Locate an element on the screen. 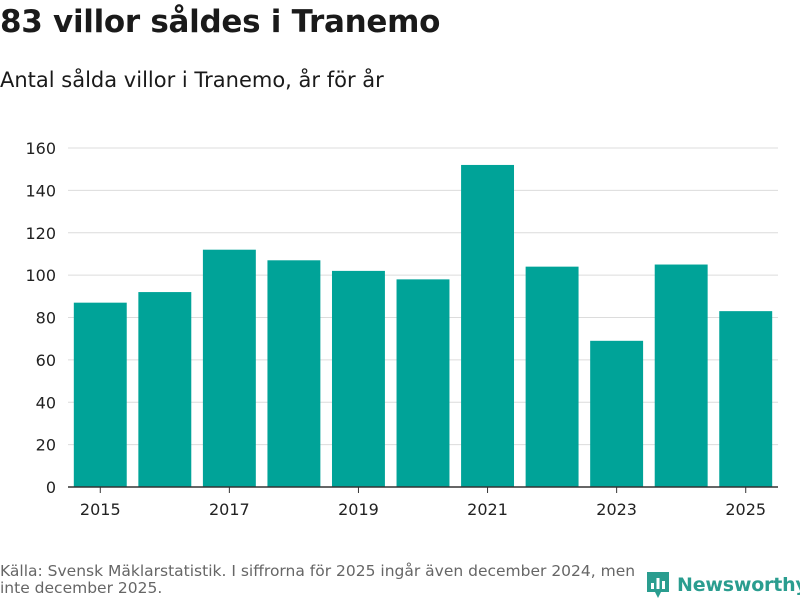 The image size is (800, 600). y-tick-label: 40 is located at coordinates (46, 402).